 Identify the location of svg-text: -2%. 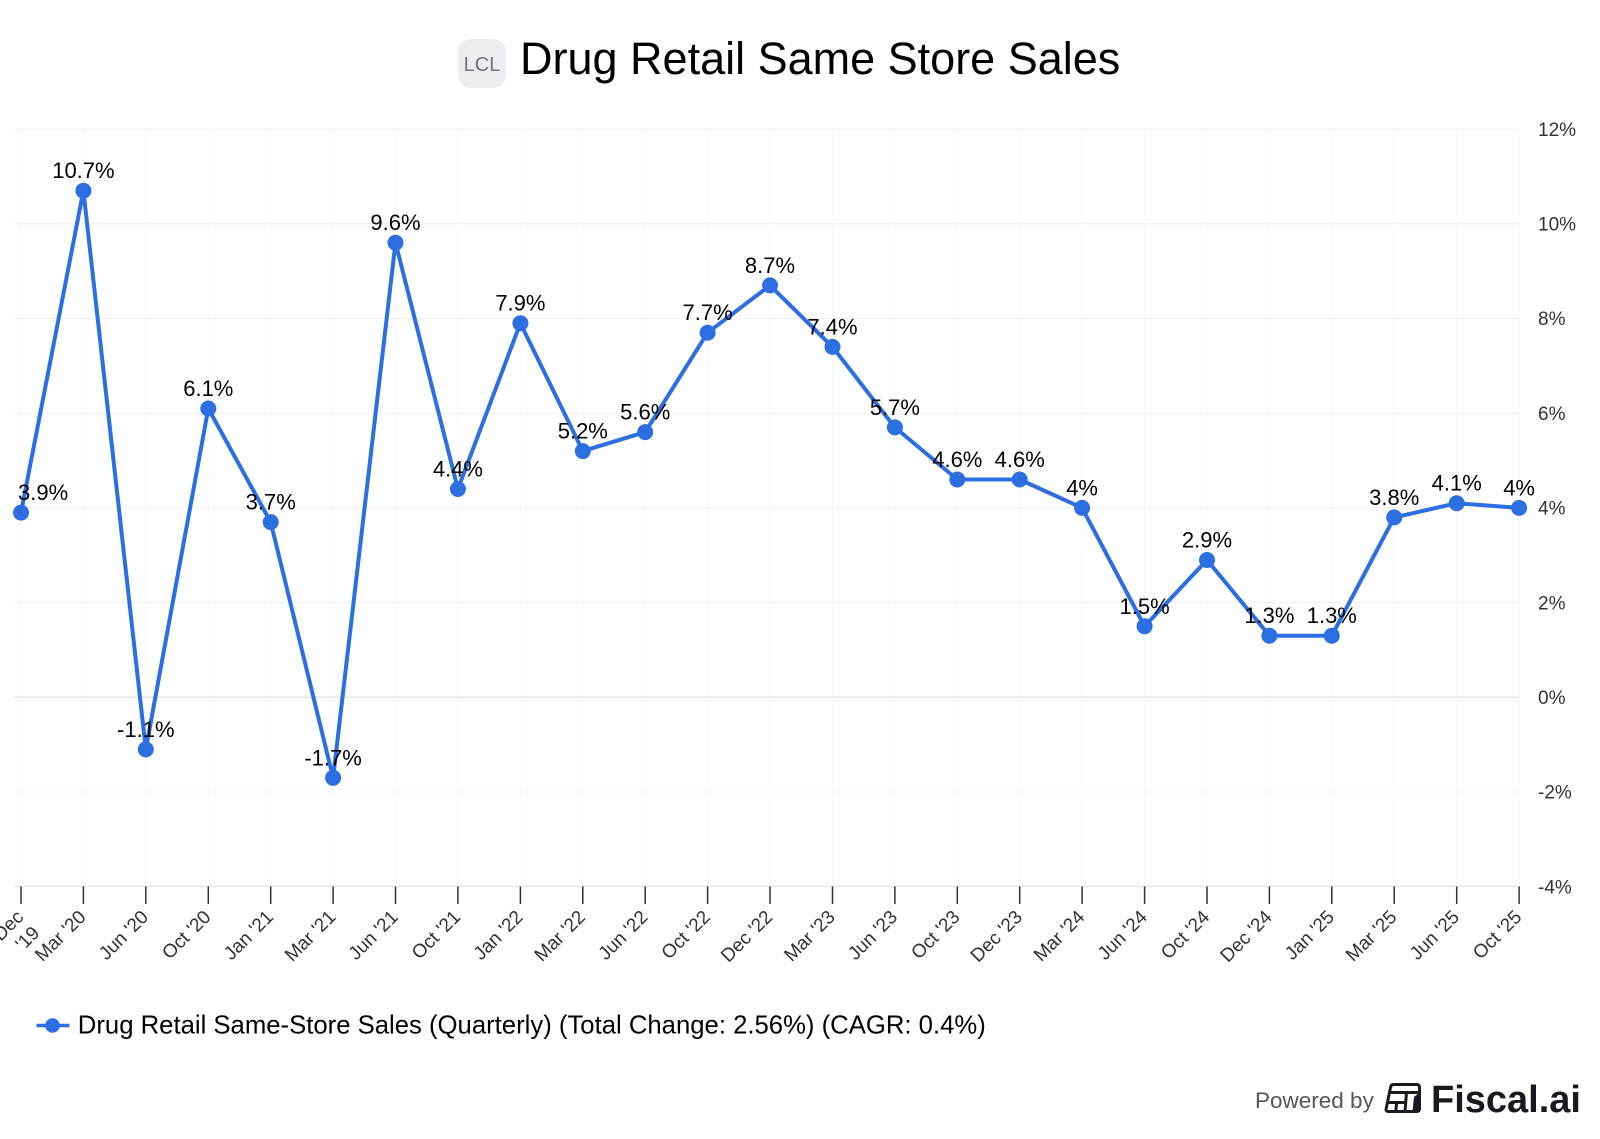
(1555, 793).